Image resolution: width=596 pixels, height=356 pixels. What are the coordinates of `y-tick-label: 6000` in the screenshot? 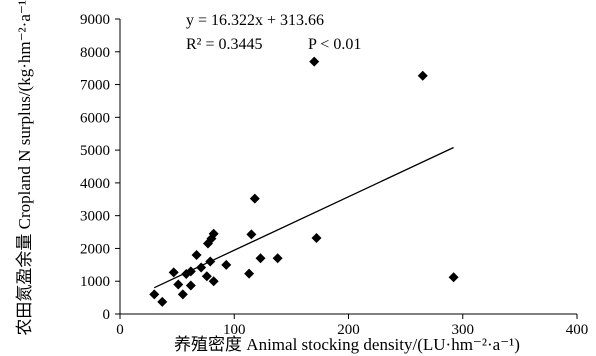 It's located at (95, 118).